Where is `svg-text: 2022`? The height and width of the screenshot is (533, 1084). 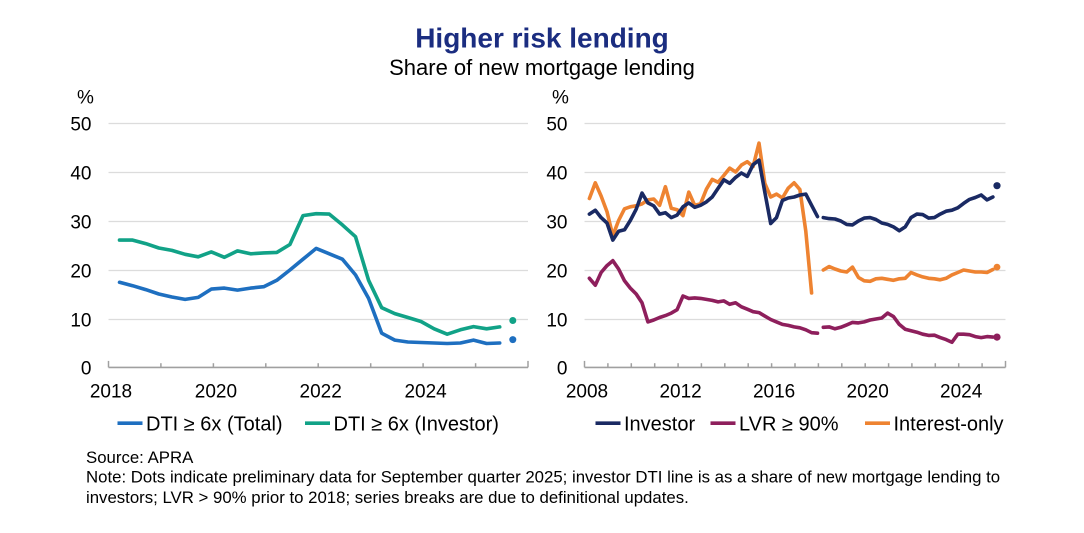 svg-text: 2022 is located at coordinates (321, 392).